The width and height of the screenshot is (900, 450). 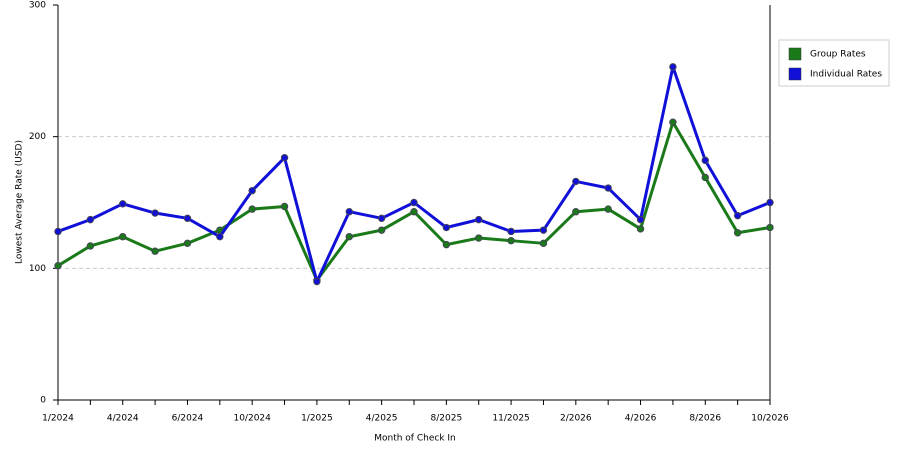 I want to click on legend-label: Individual Rates, so click(x=846, y=75).